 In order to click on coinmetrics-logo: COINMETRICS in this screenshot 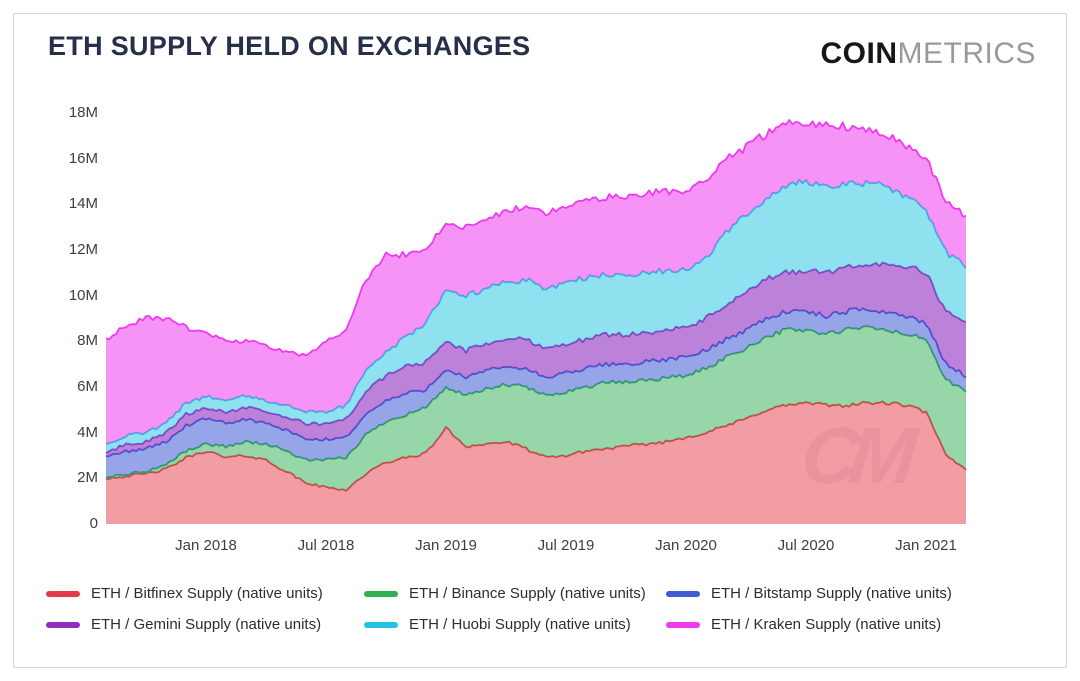, I will do `click(929, 54)`.